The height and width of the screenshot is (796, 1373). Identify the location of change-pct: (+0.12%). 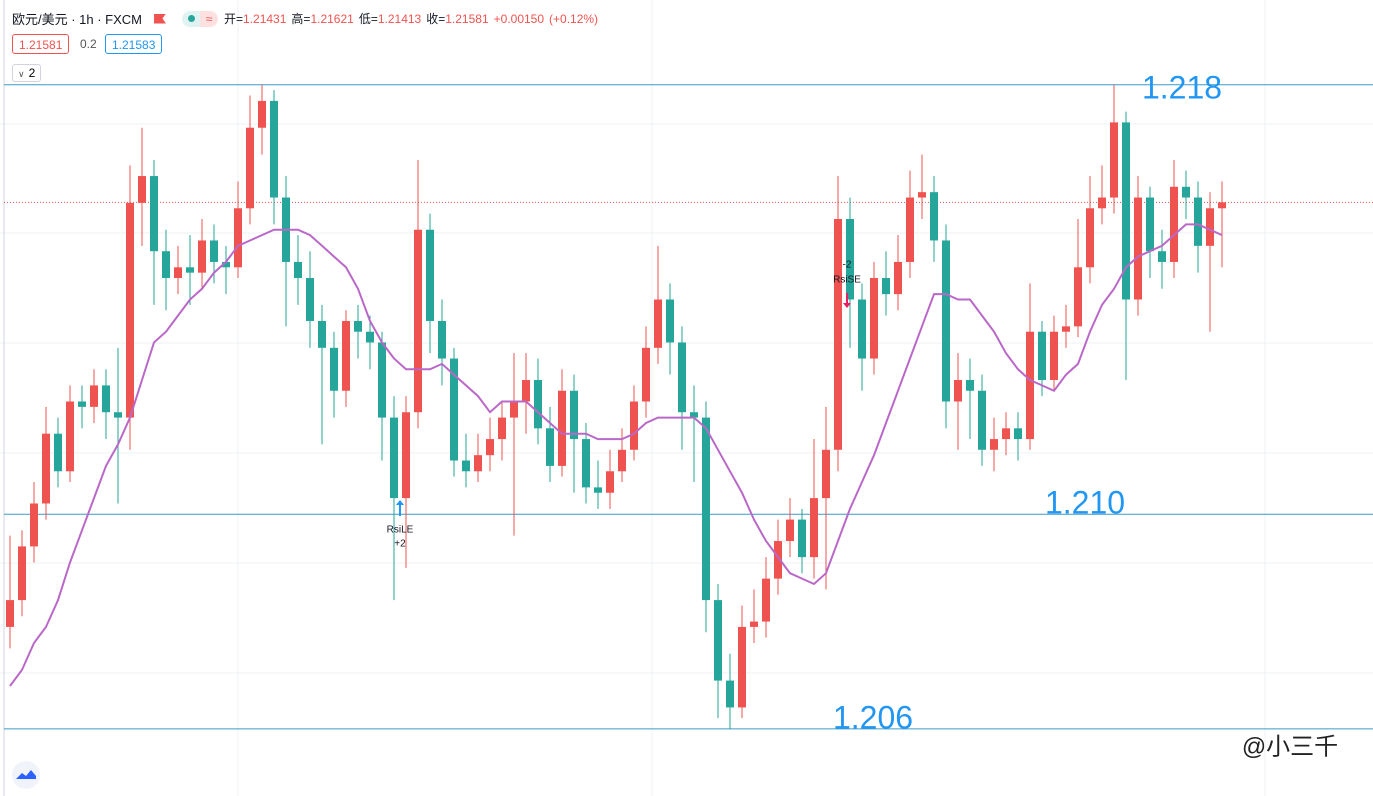
(574, 19).